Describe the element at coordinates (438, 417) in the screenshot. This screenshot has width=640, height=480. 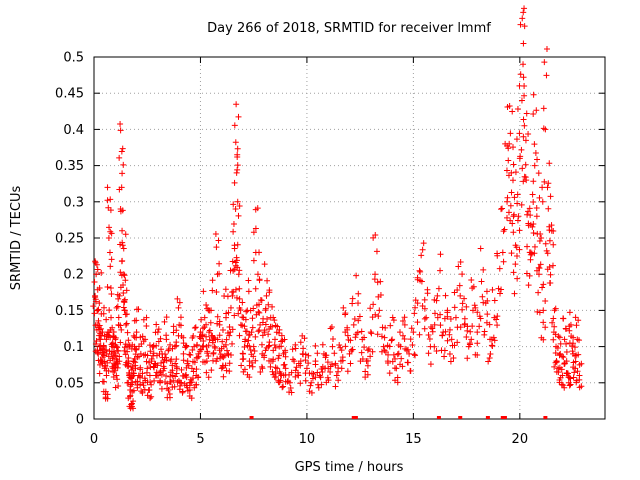
I see `zero-marker` at that location.